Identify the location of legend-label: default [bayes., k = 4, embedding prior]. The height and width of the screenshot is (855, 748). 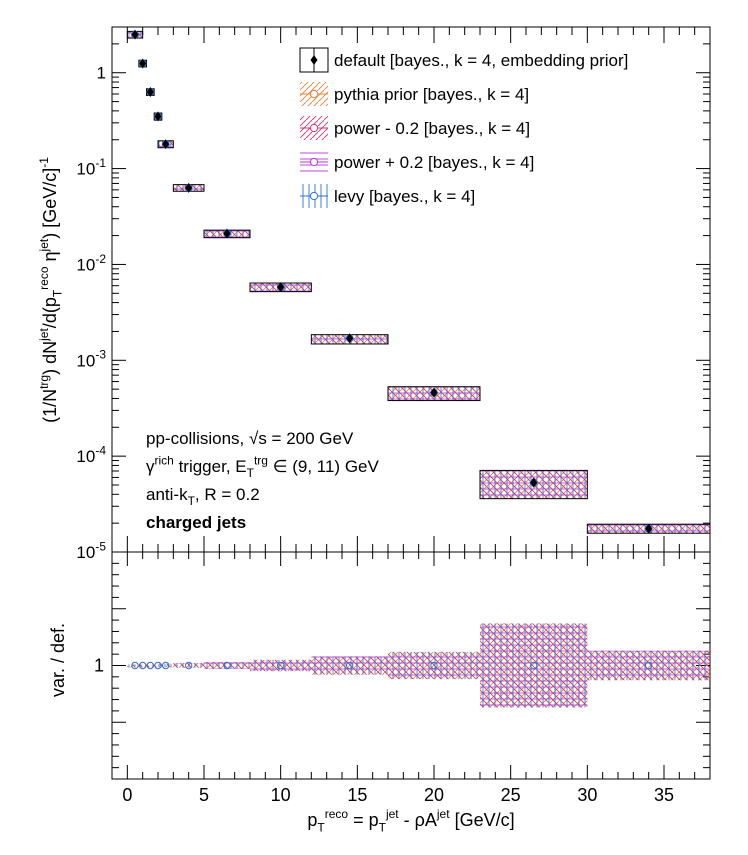
(481, 60).